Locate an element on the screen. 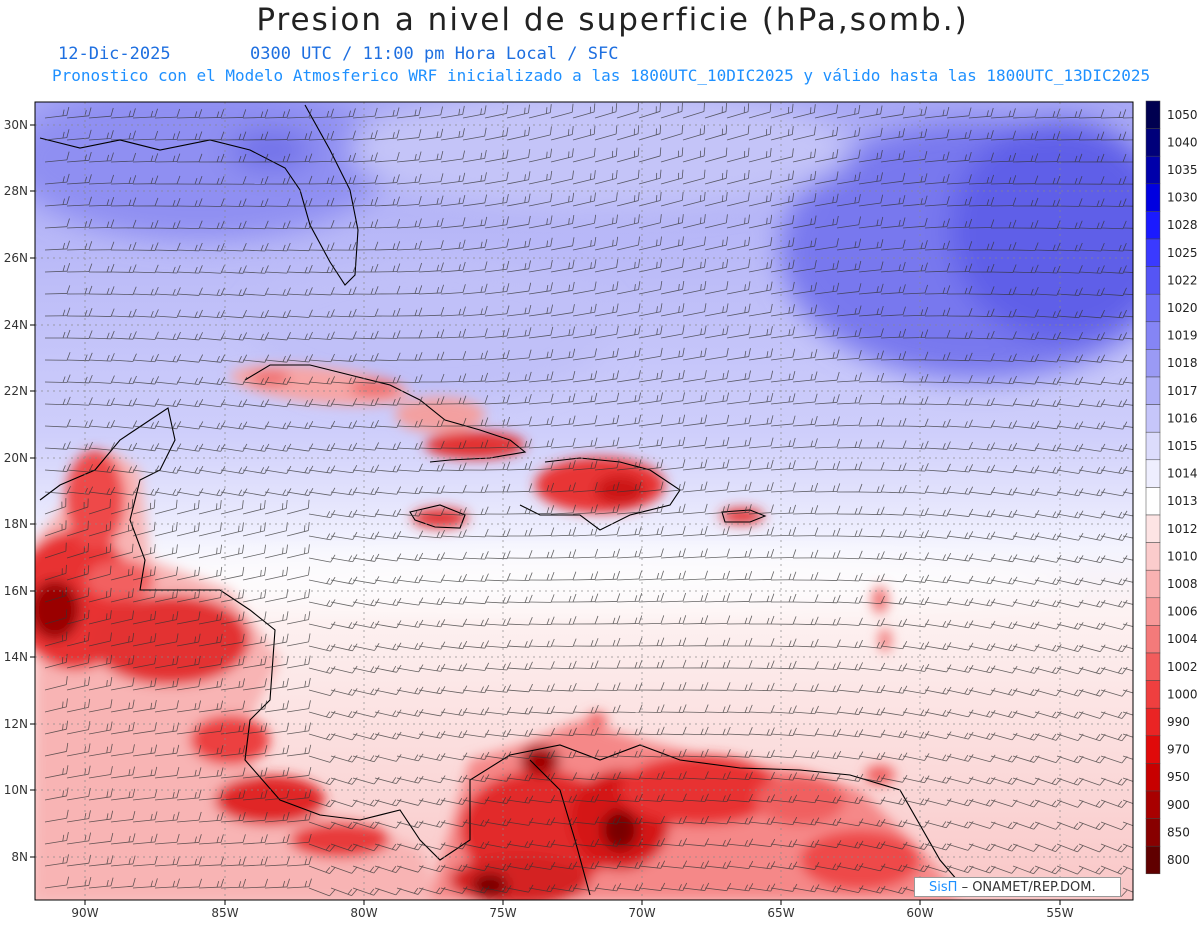  lat-tick-label: 20N is located at coordinates (16, 458).